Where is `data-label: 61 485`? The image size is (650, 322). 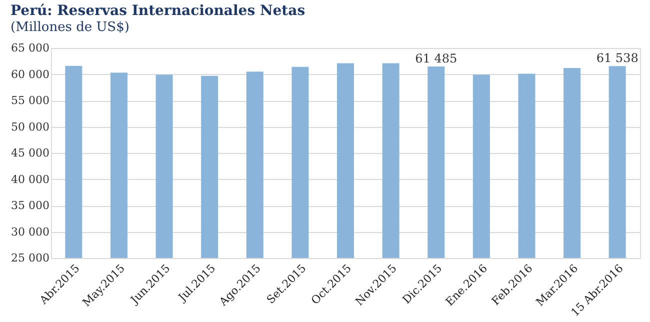
data-label: 61 485 is located at coordinates (436, 58).